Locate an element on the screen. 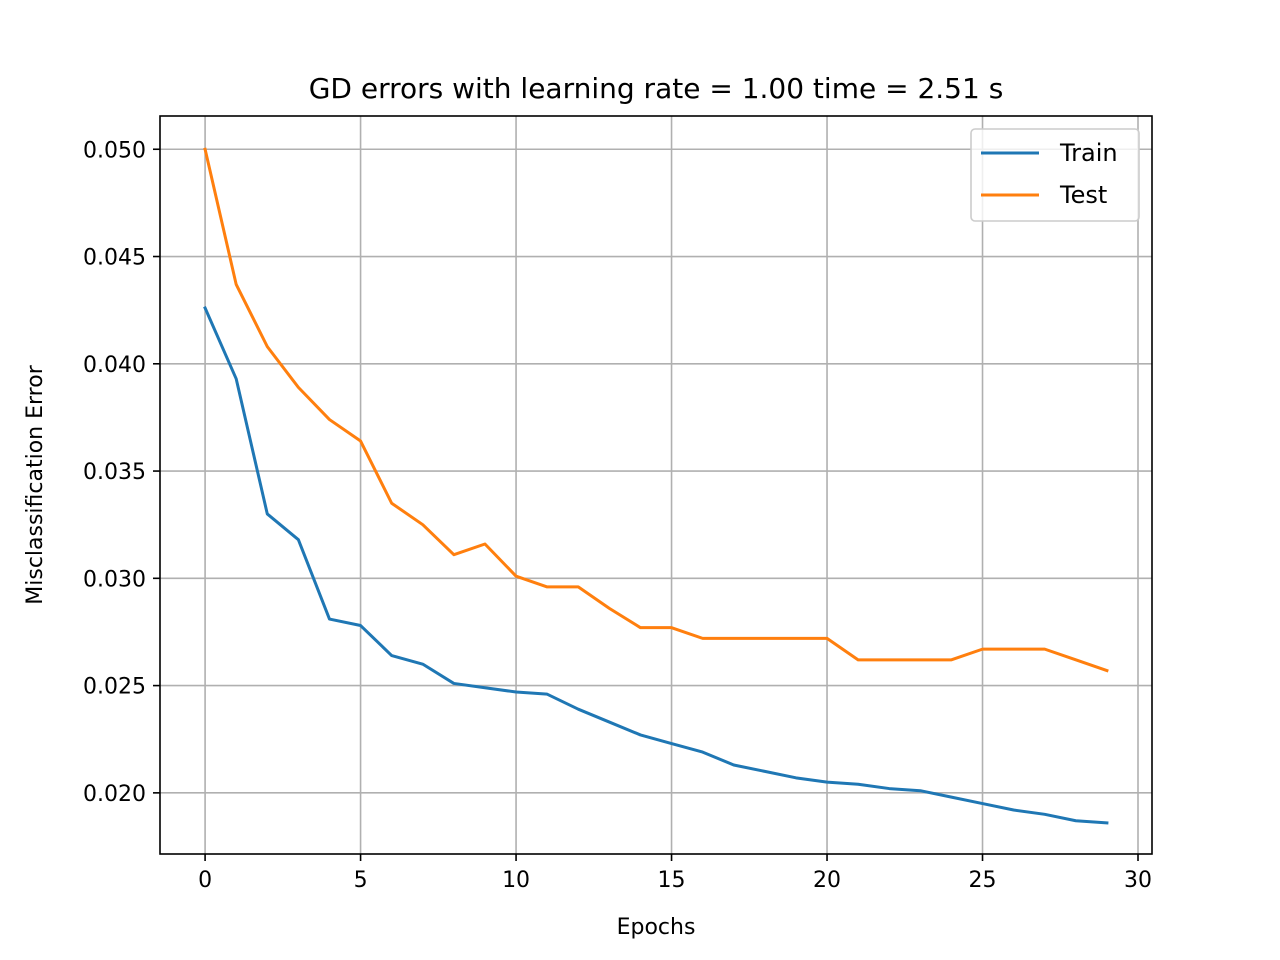 This screenshot has width=1280, height=960. y-tick-label: 0.030 is located at coordinates (114, 579).